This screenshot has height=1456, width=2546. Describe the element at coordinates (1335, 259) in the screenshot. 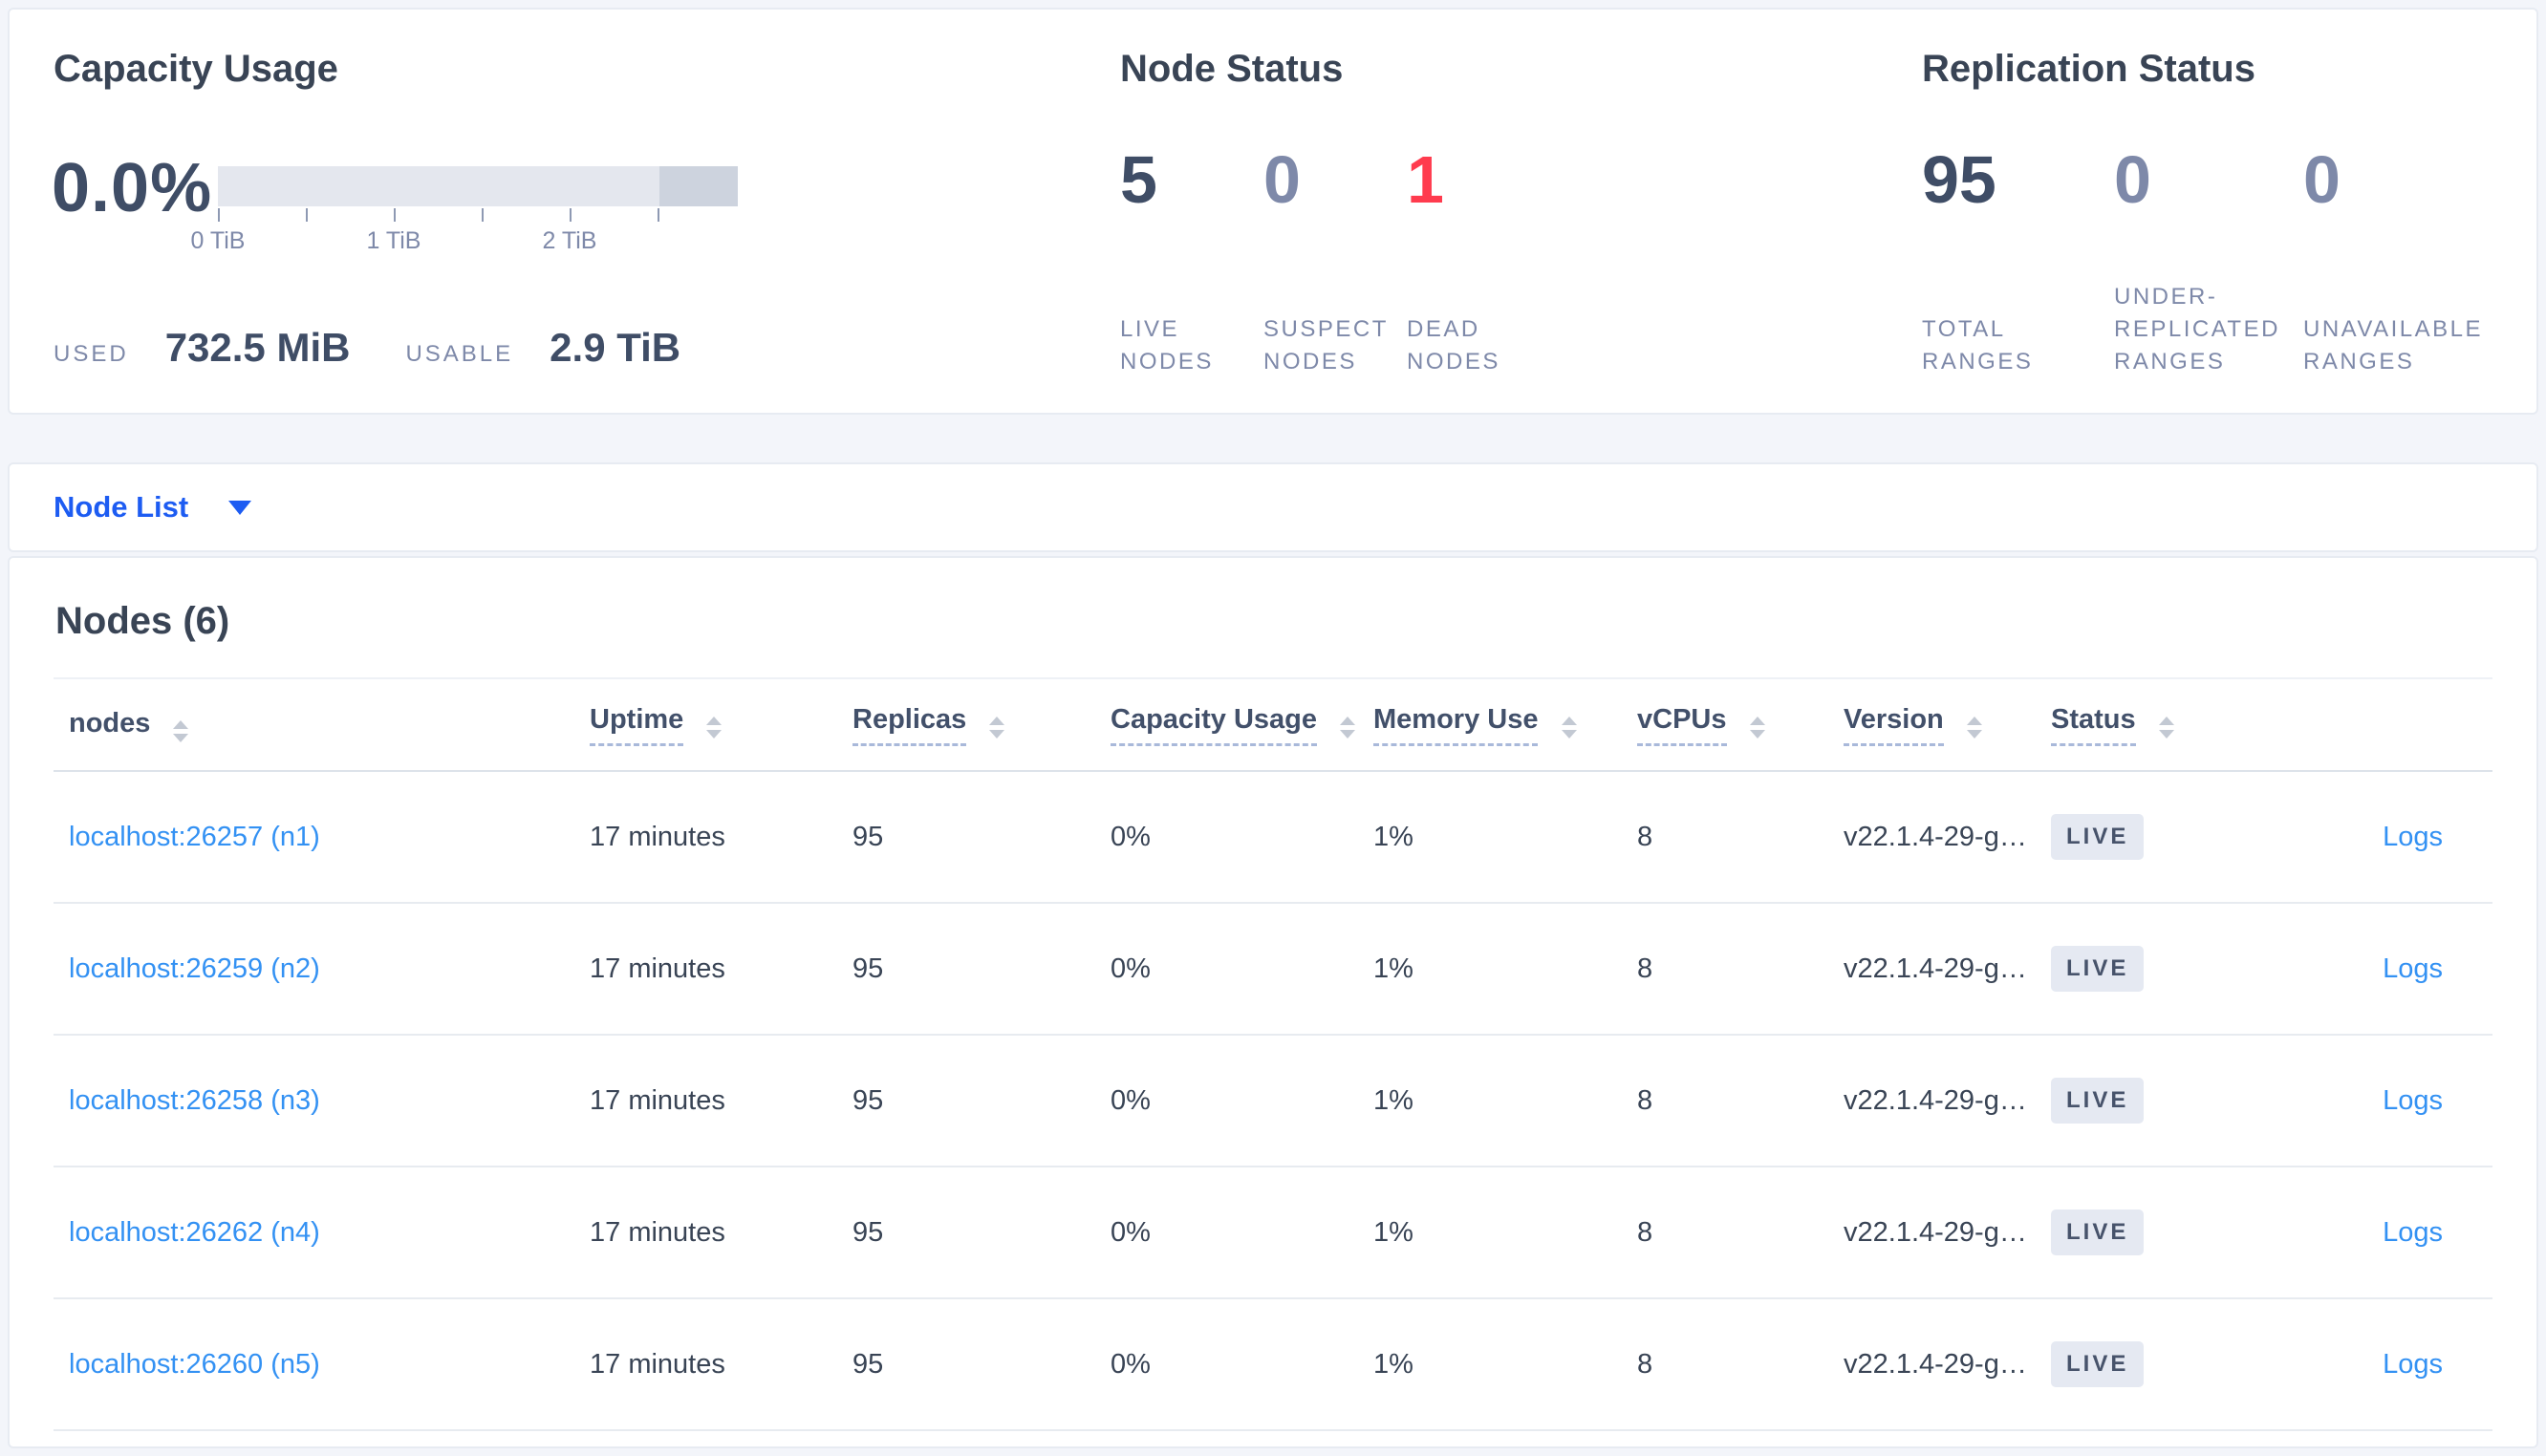

I see `suspect-nodes-metric: 0 SUSPECT NODES` at that location.